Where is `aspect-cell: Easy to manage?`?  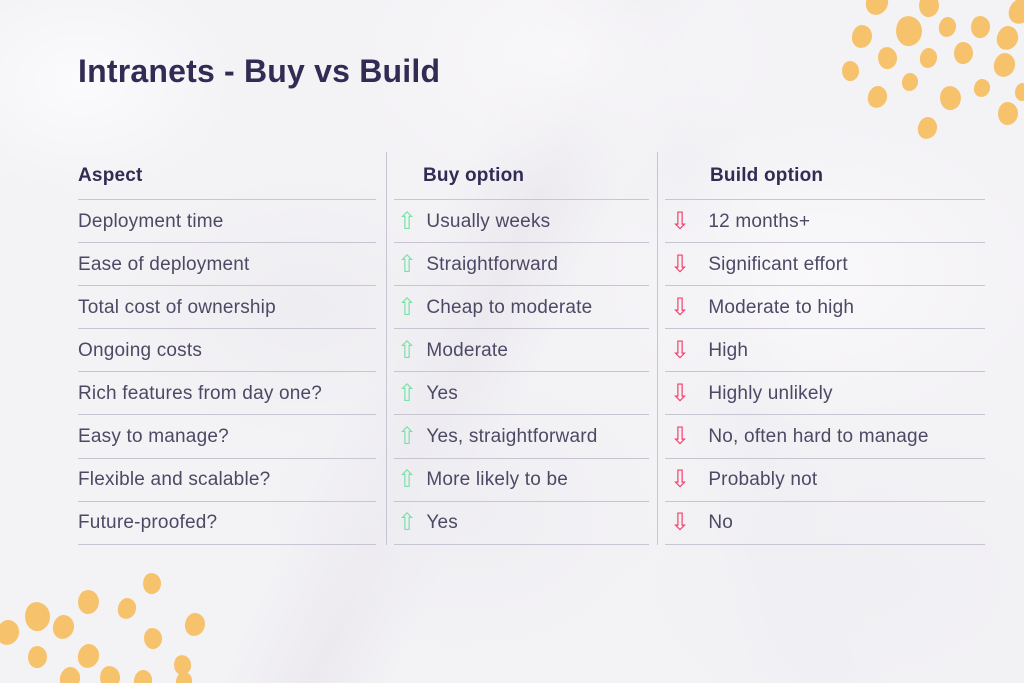
aspect-cell: Easy to manage? is located at coordinates (232, 437).